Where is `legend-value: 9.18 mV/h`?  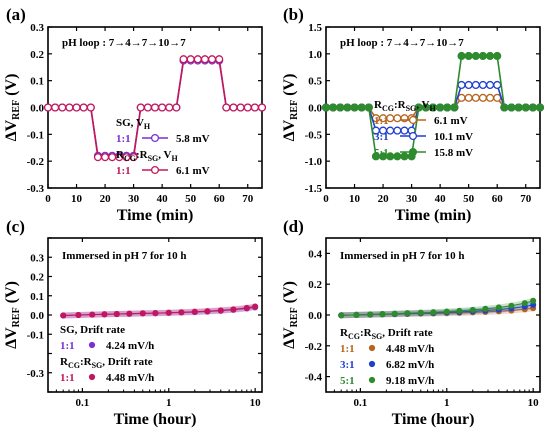
legend-value: 9.18 mV/h is located at coordinates (410, 381).